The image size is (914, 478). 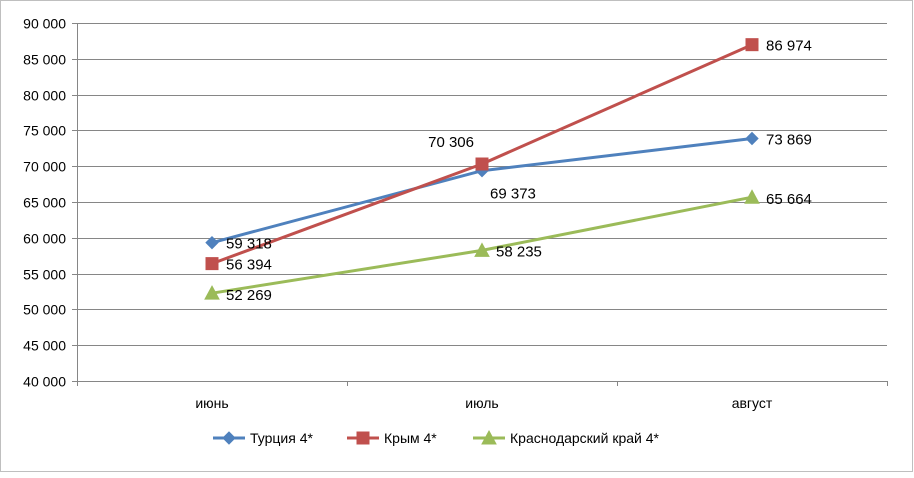 I want to click on data-label: 69 373, so click(x=513, y=194).